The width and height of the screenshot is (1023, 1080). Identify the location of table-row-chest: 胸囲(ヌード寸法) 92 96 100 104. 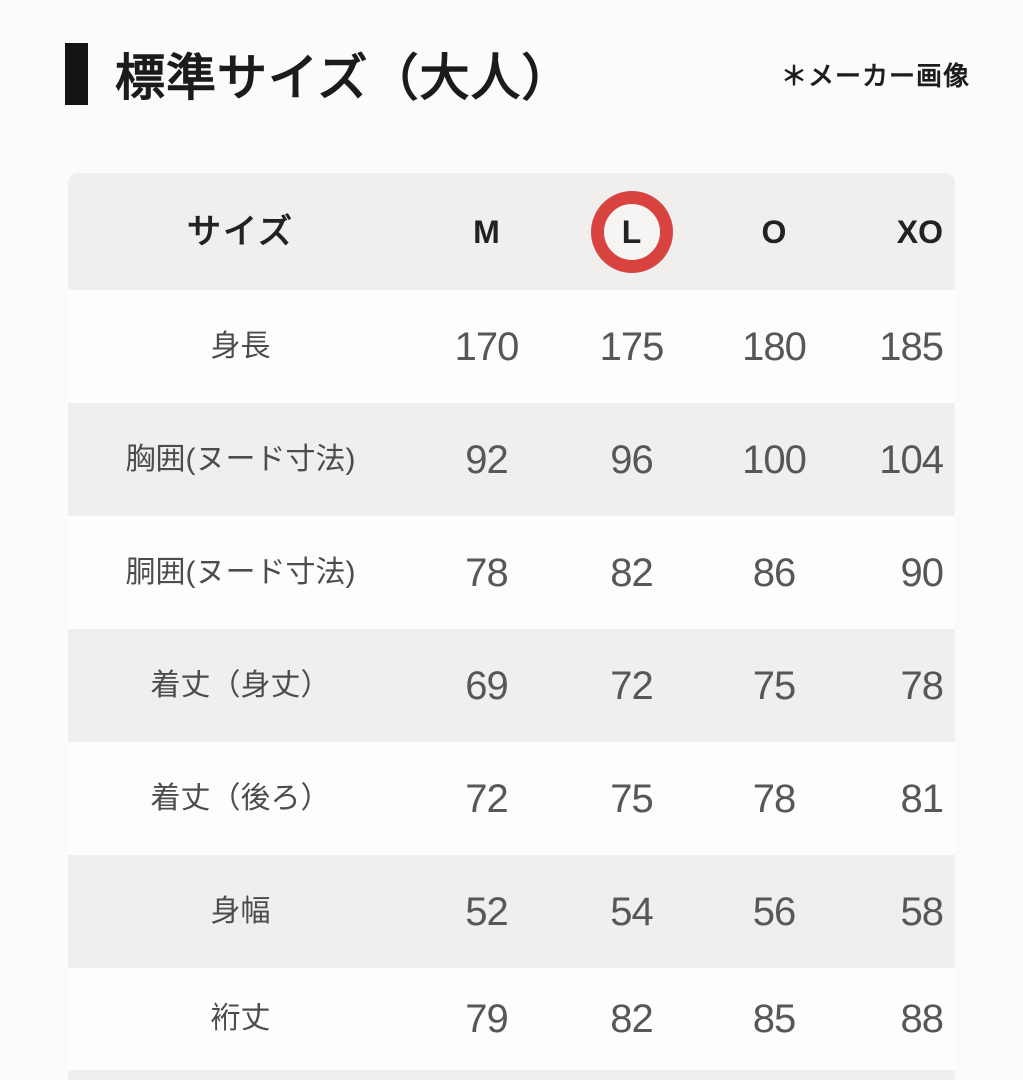
(511, 459).